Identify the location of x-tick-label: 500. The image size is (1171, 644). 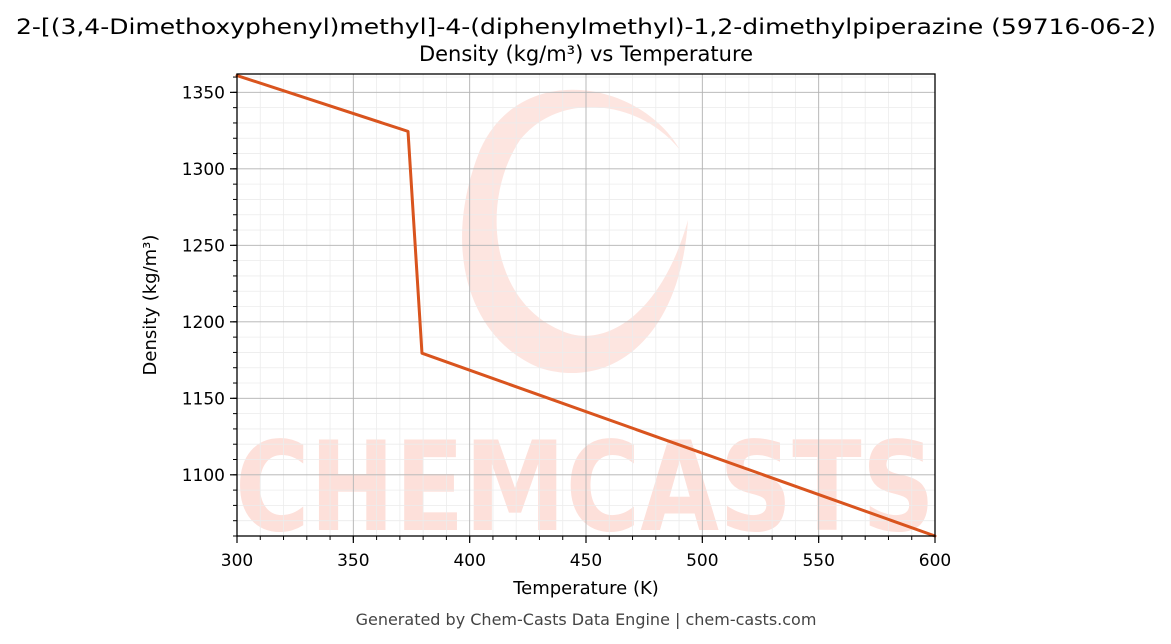
(702, 561).